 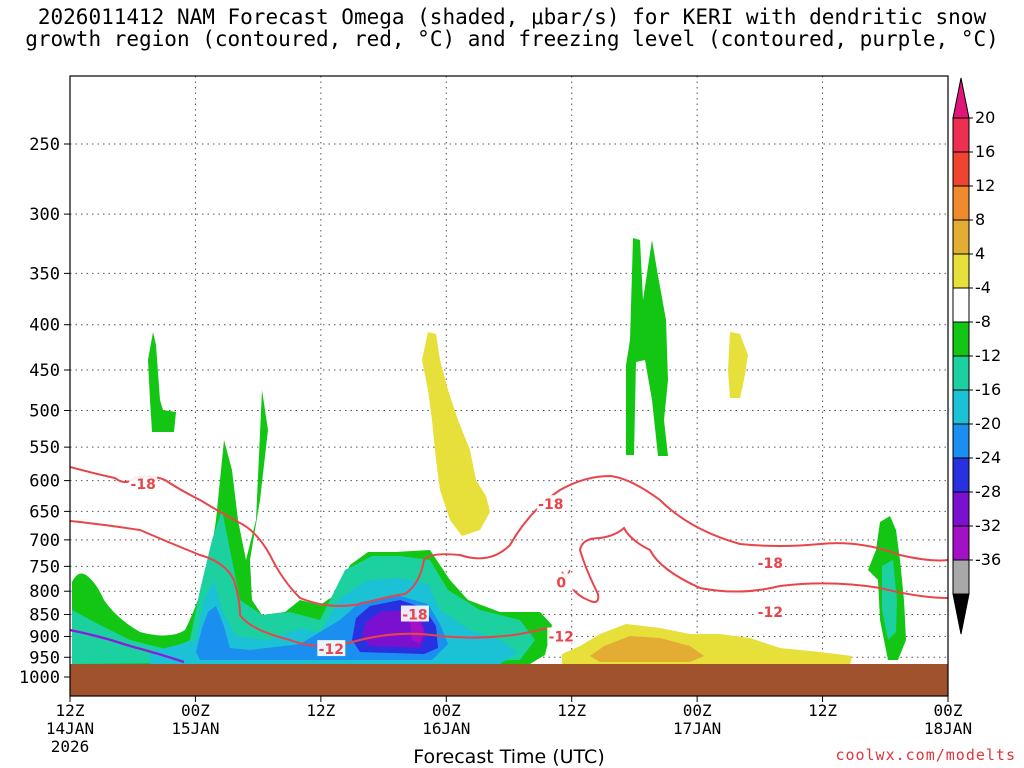 I want to click on omega-area-teal-right, so click(x=889, y=600).